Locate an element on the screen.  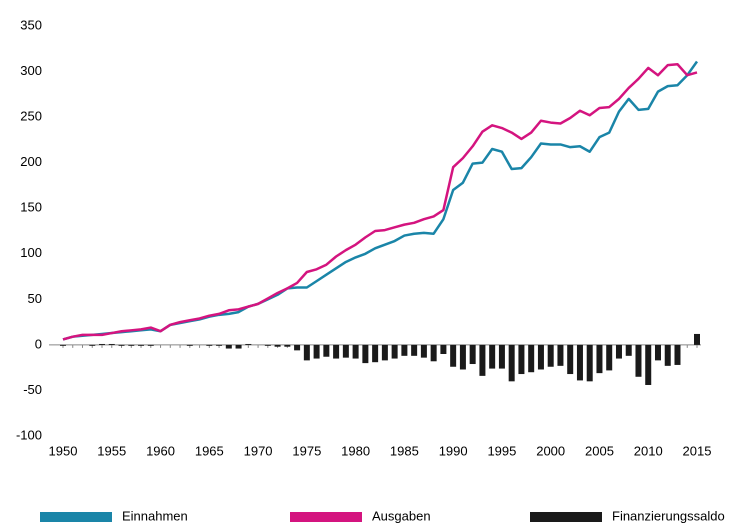
x-tick-label: 1960 is located at coordinates (160, 450).